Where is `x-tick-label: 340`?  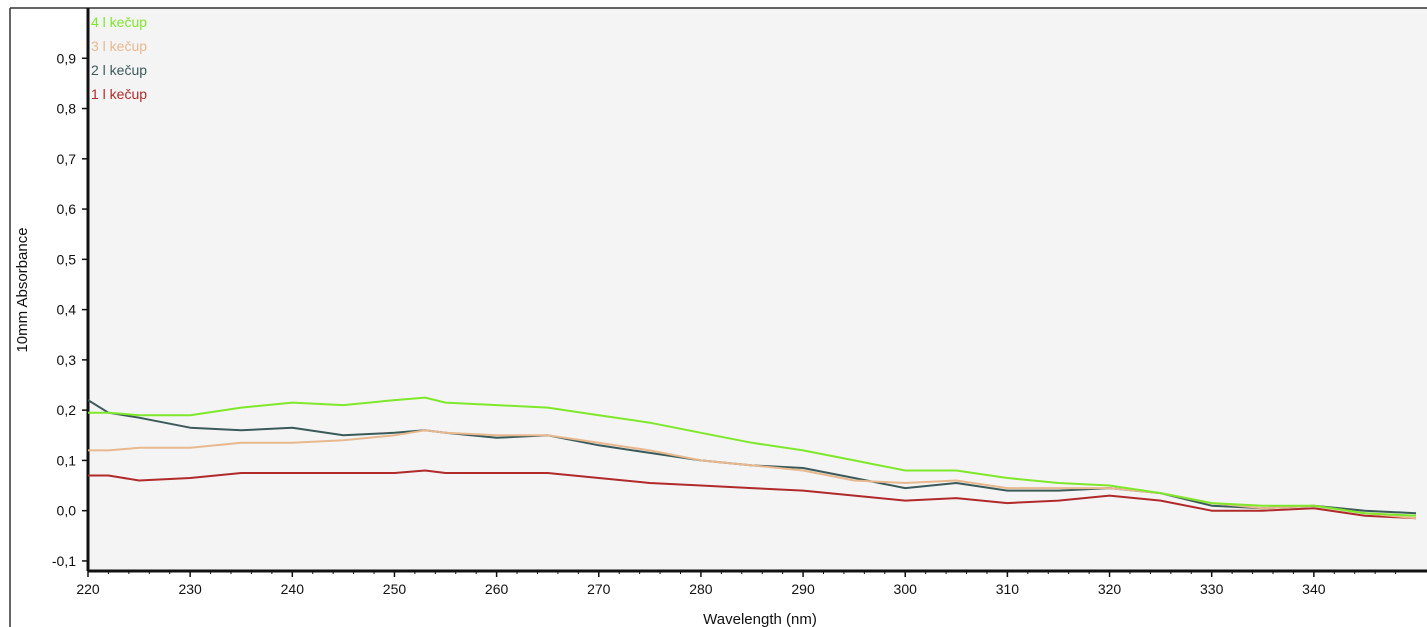 x-tick-label: 340 is located at coordinates (1314, 589).